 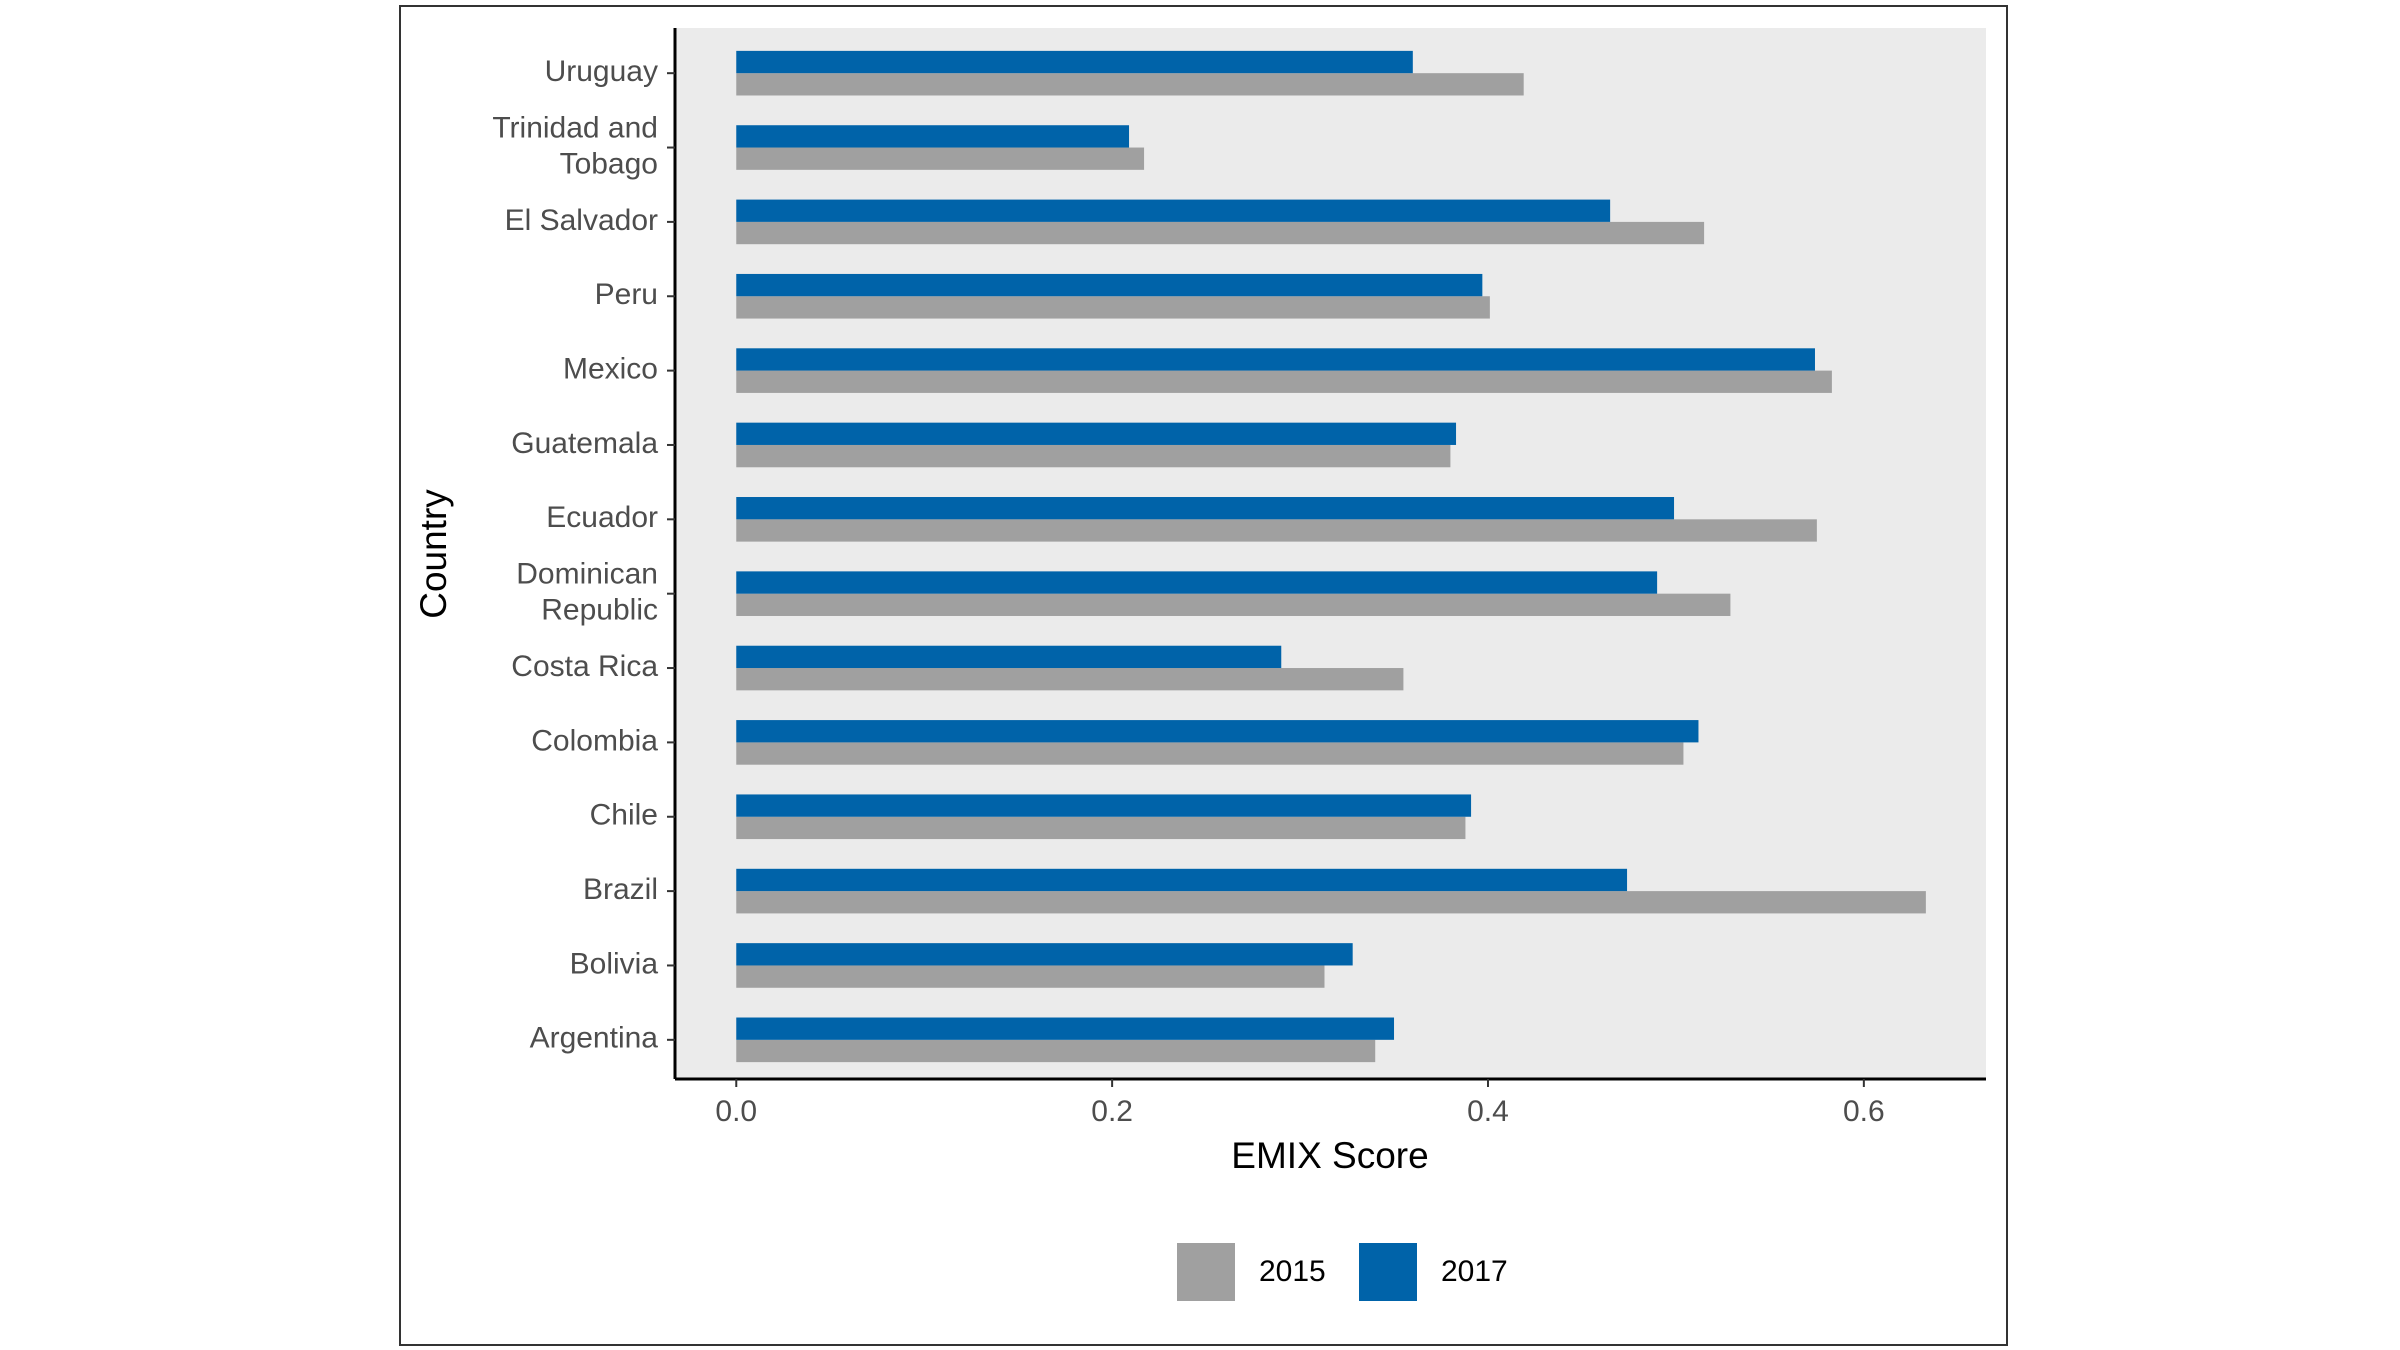 I want to click on x-tick-label: 0.0, so click(x=736, y=1111).